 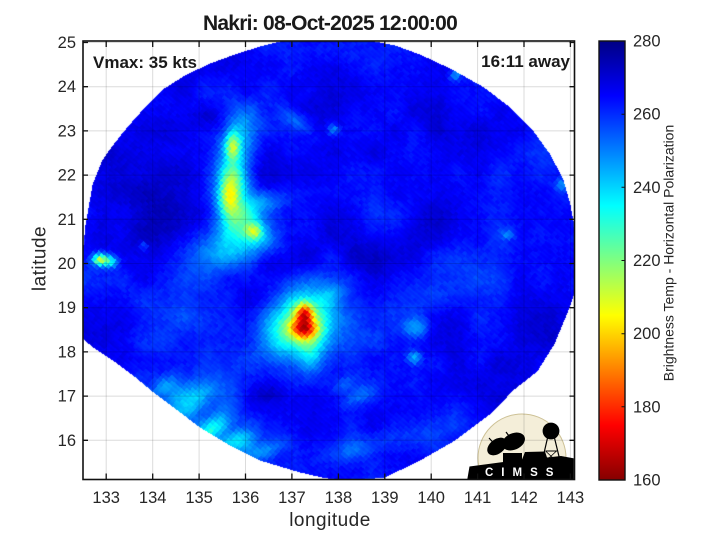 What do you see at coordinates (571, 498) in the screenshot?
I see `svg-text: 143` at bounding box center [571, 498].